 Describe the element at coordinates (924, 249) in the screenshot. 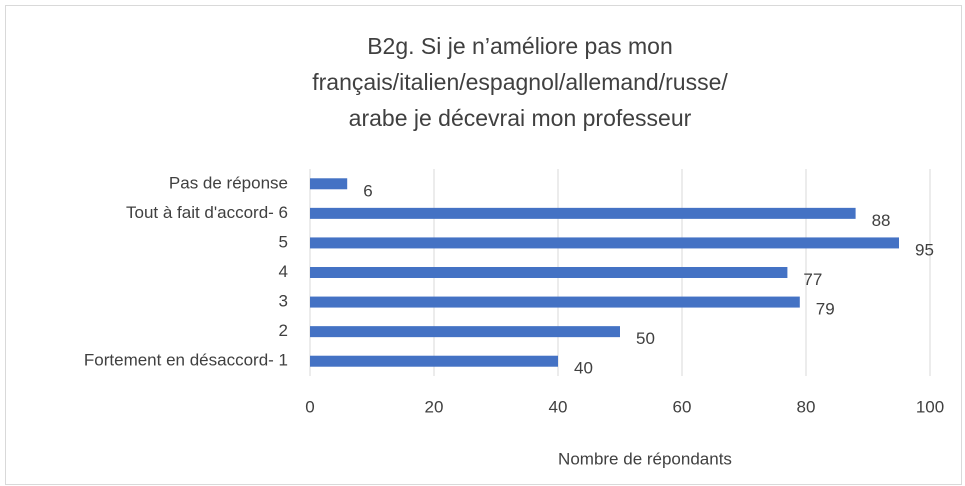

I see `value-label: 95` at that location.